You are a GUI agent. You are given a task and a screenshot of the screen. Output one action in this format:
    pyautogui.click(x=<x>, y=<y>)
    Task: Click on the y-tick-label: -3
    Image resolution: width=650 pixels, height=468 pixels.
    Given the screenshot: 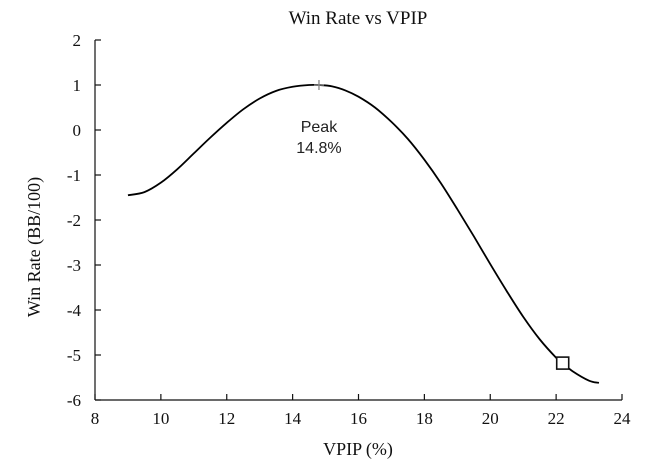 What is the action you would take?
    pyautogui.click(x=74, y=265)
    